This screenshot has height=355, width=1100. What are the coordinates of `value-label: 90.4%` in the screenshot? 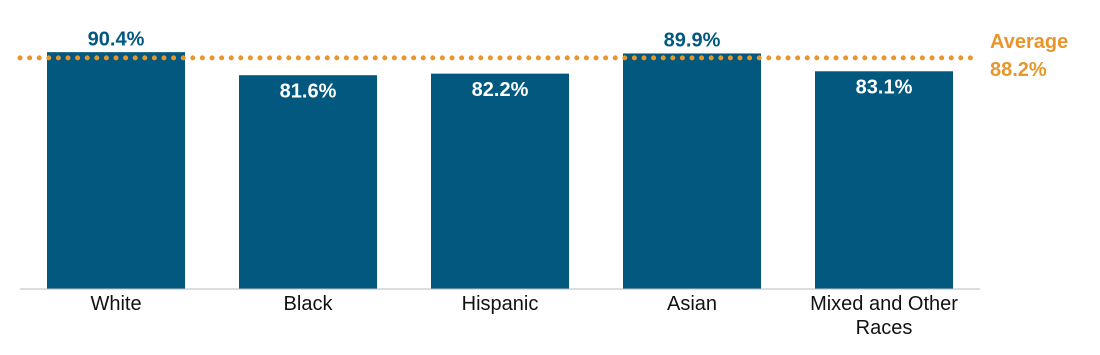 It's located at (116, 39).